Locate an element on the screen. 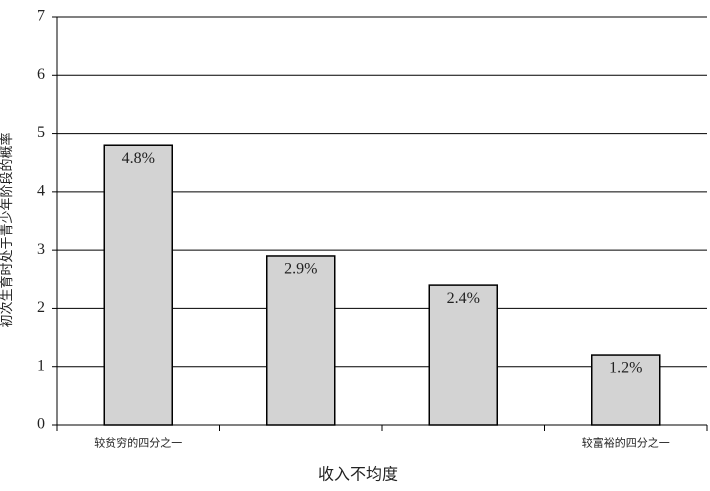 The height and width of the screenshot is (491, 710). value-label: 2.9% is located at coordinates (300, 269).